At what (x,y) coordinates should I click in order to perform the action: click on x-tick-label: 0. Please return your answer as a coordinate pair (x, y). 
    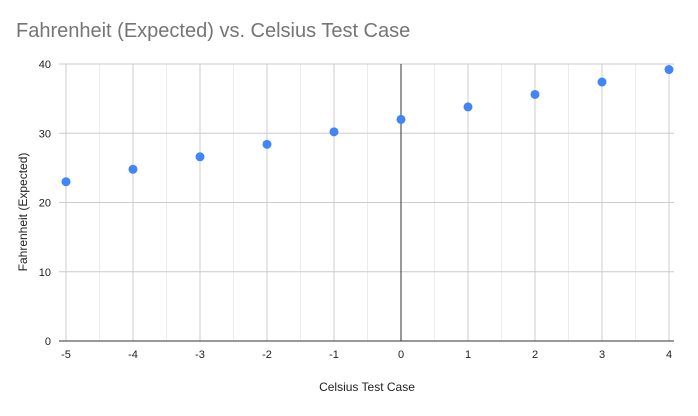
    Looking at the image, I should click on (401, 355).